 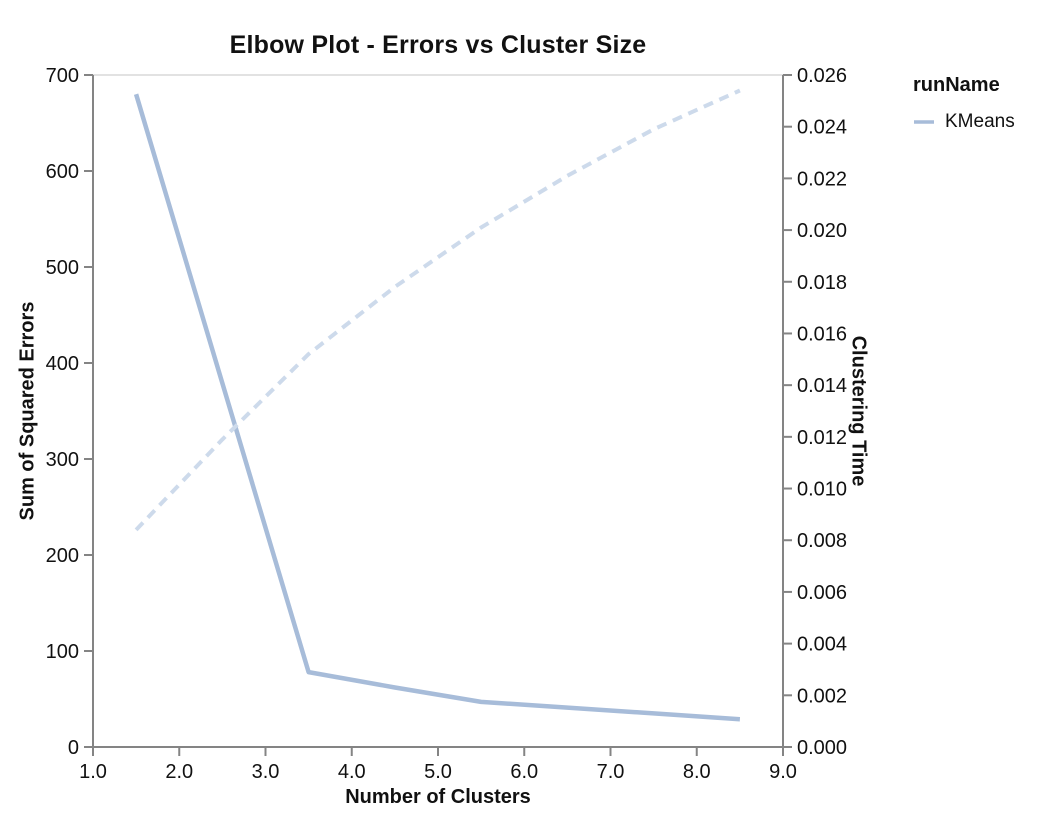 I want to click on y-left-tick-label: 100, so click(x=62, y=652).